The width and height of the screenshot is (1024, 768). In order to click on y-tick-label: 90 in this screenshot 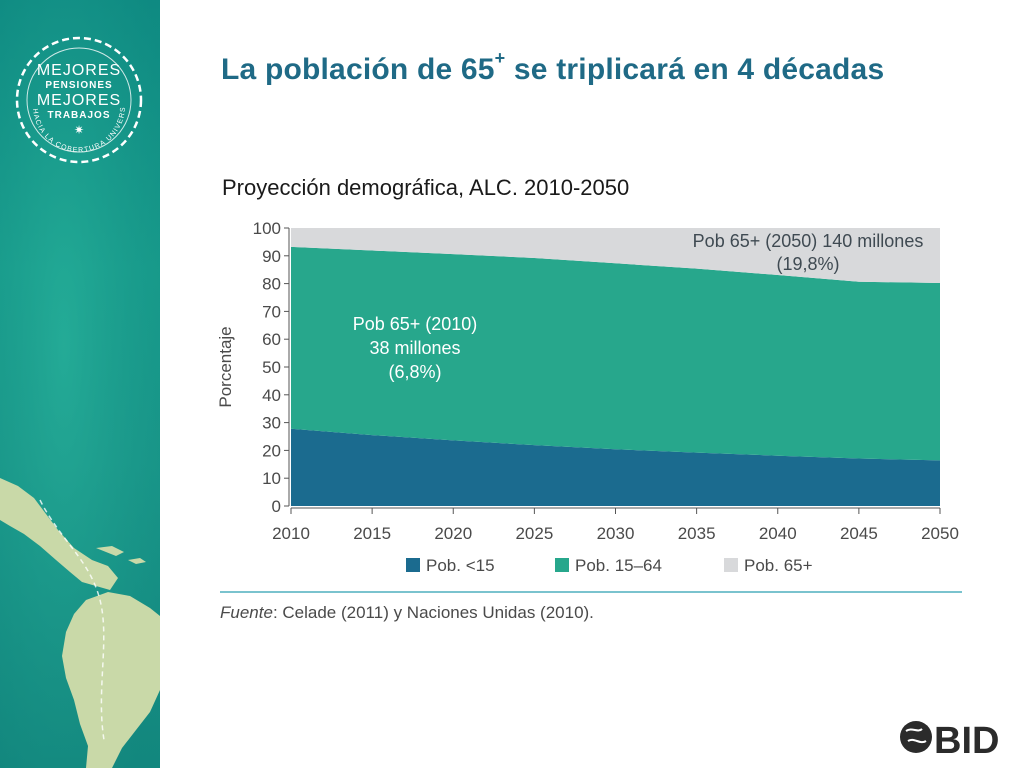, I will do `click(271, 256)`.